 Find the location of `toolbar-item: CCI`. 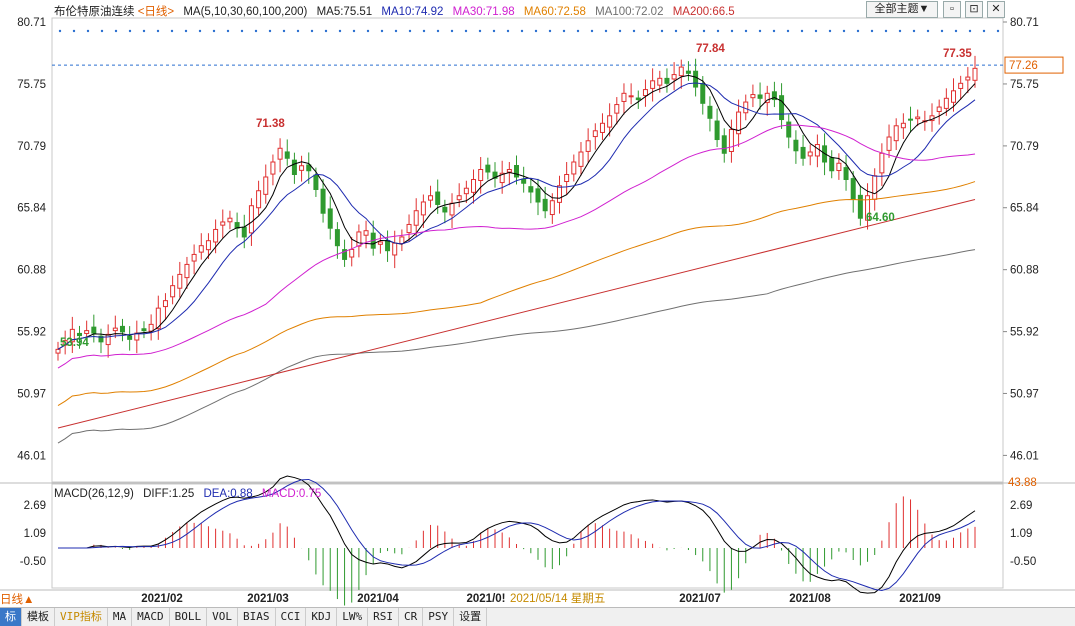

toolbar-item: CCI is located at coordinates (291, 617).